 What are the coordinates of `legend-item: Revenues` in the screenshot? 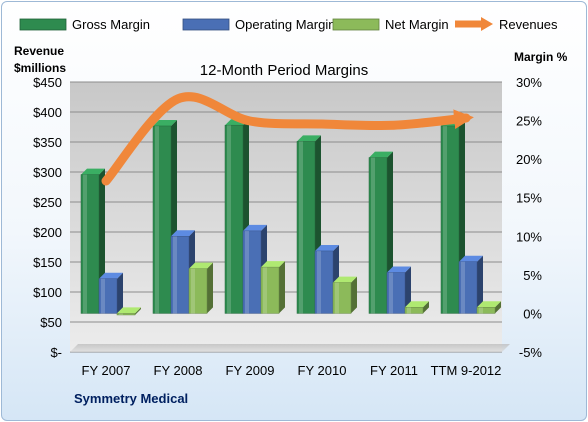 It's located at (506, 24).